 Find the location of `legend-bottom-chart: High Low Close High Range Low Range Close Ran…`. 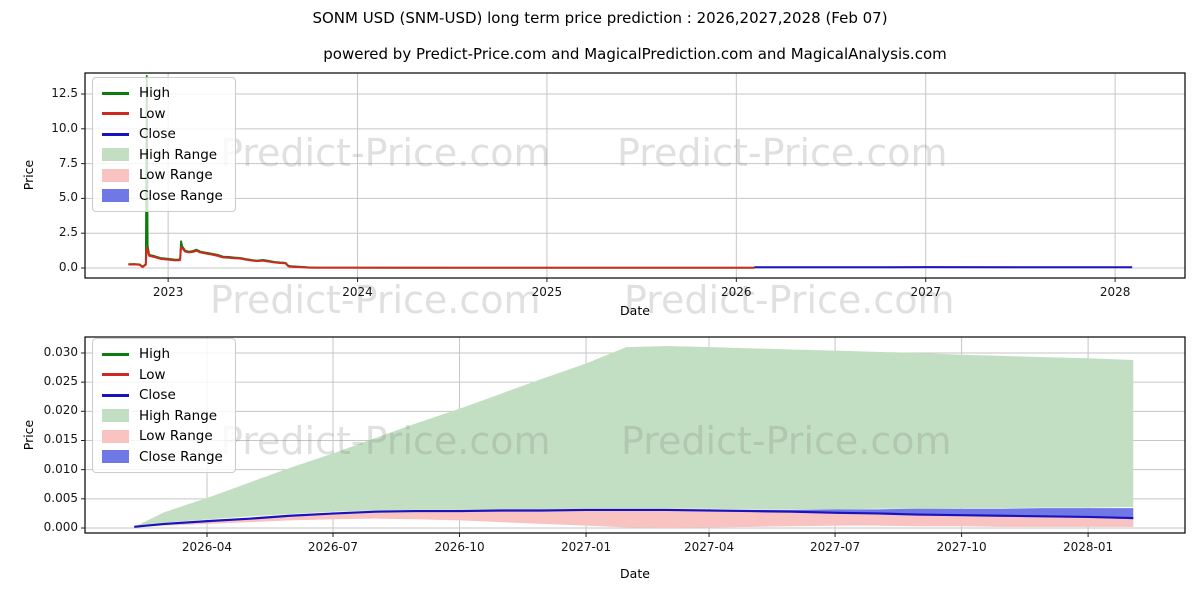

legend-bottom-chart: High Low Close High Range Low Range Close Ran… is located at coordinates (164, 405).